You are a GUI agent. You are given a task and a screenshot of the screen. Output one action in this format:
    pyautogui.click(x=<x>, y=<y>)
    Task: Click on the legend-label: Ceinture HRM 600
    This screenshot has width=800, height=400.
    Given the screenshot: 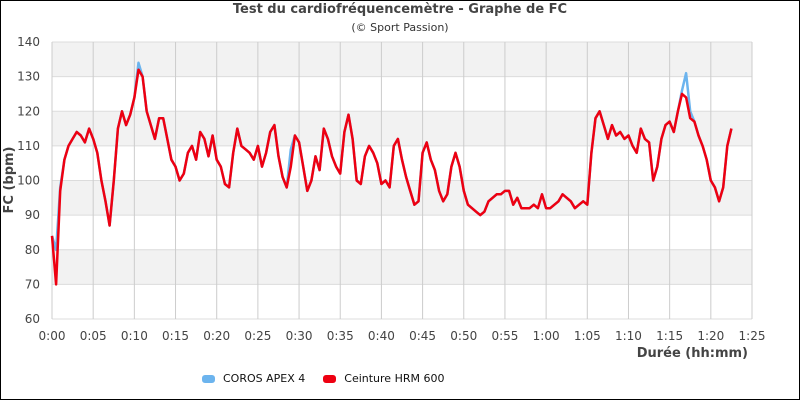 What is the action you would take?
    pyautogui.click(x=394, y=378)
    